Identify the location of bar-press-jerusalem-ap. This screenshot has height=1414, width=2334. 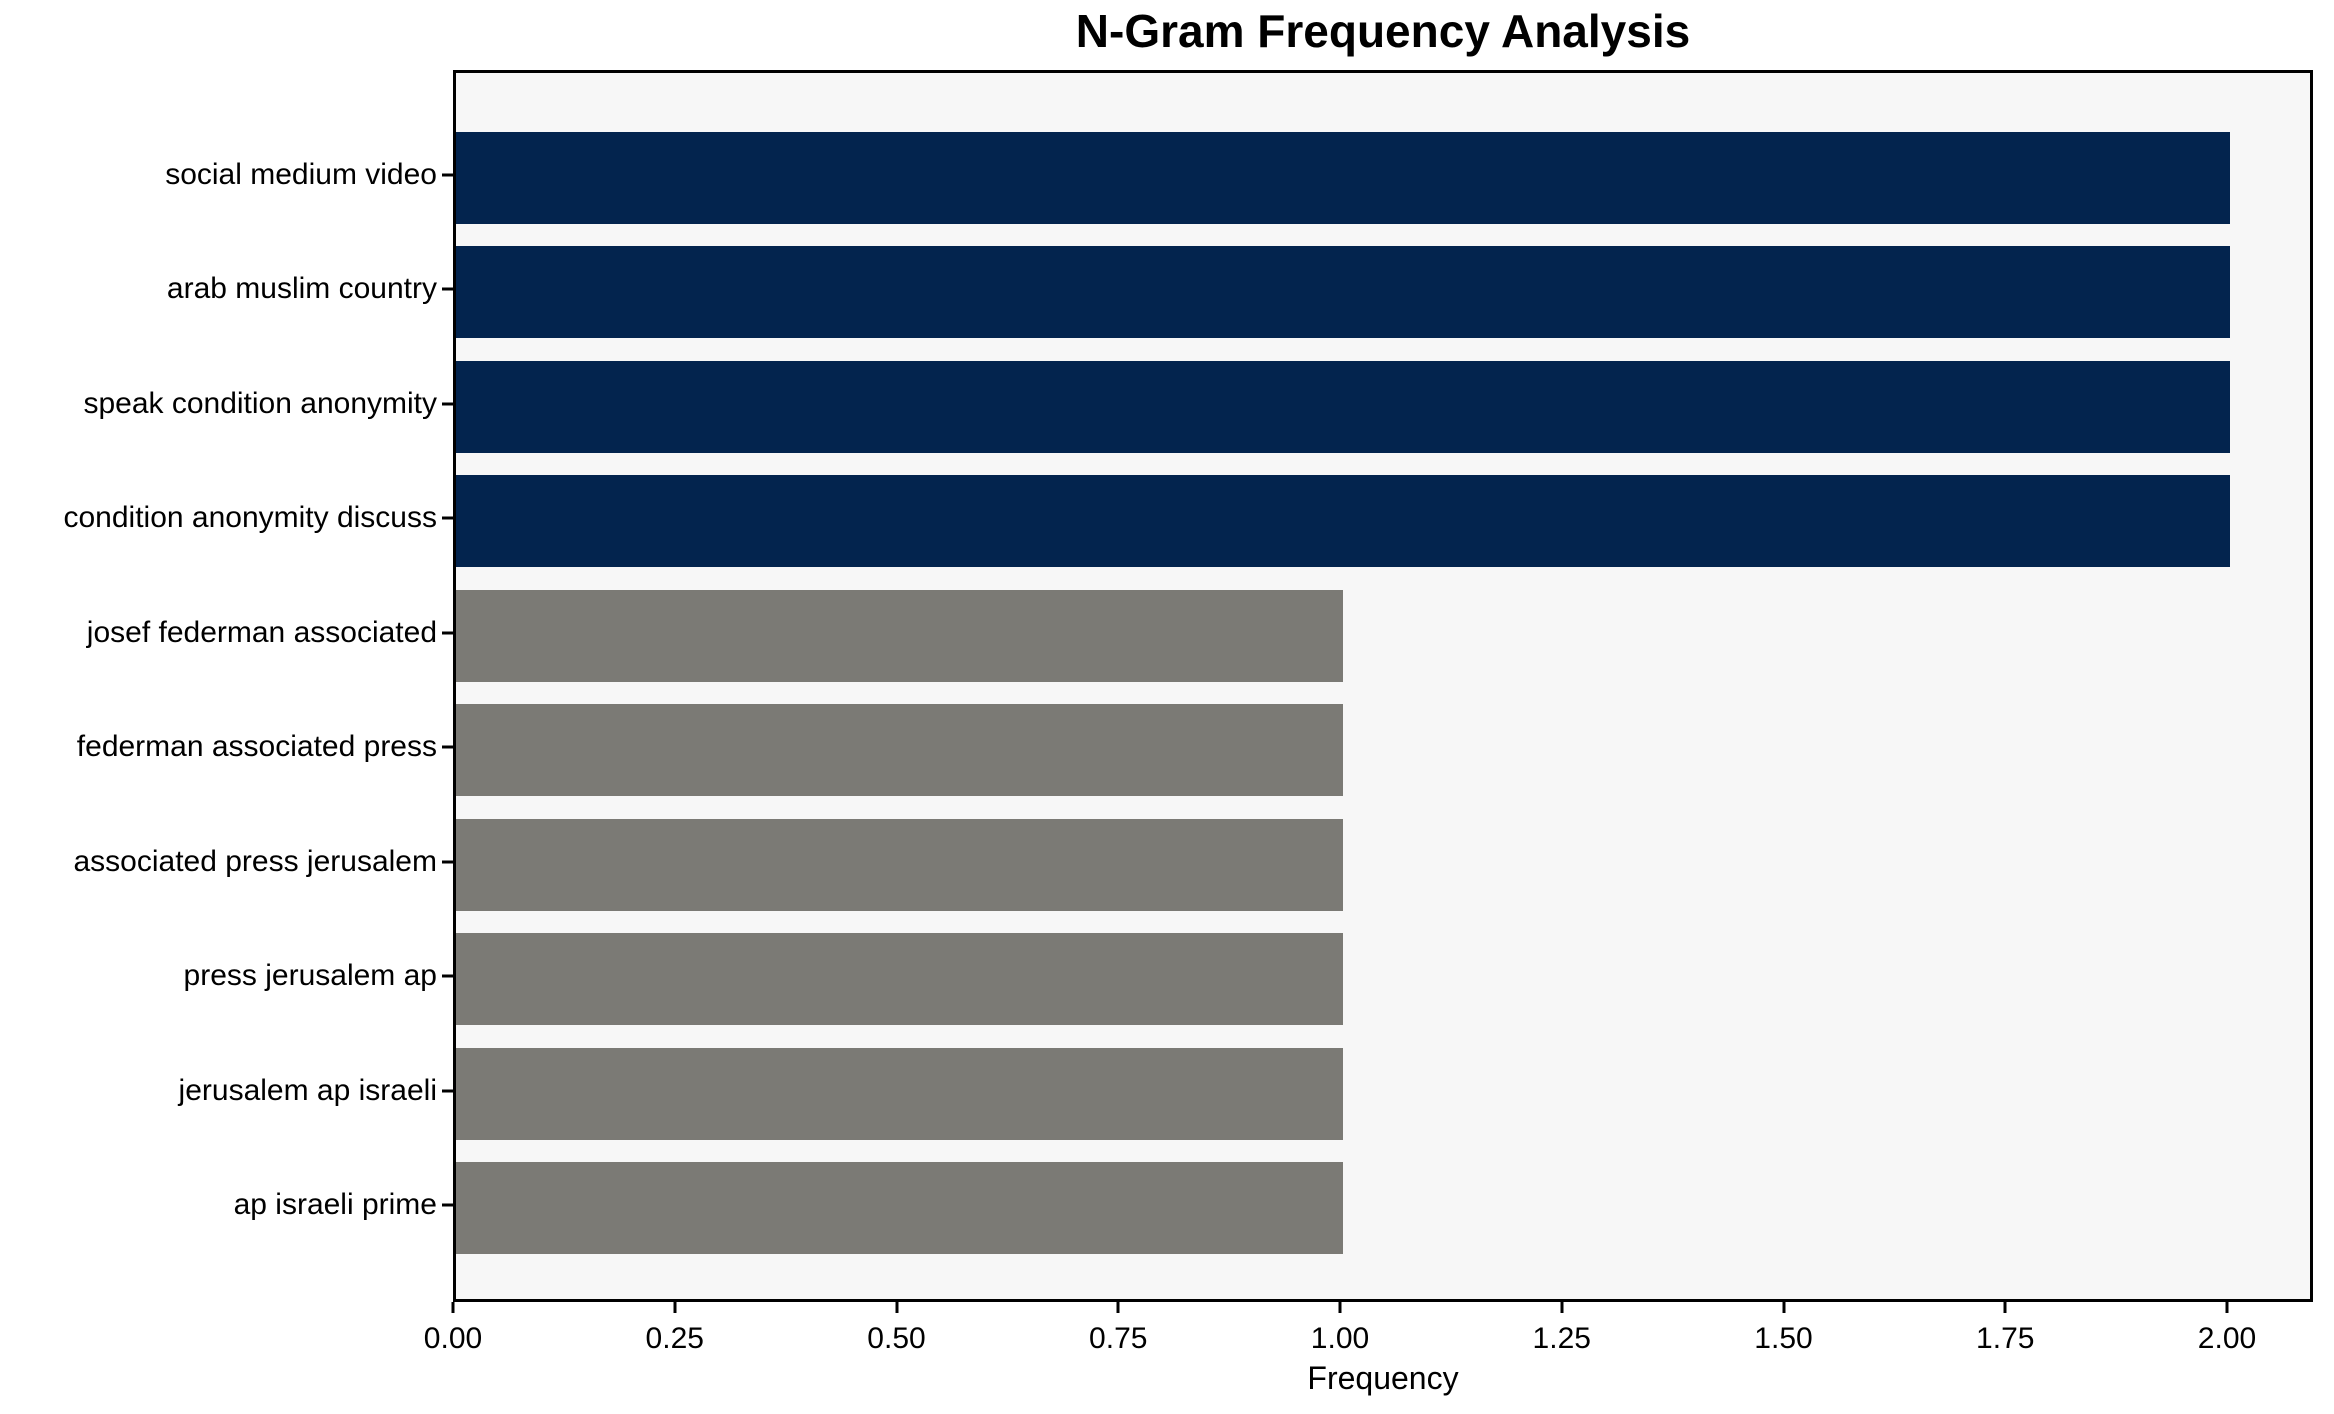
(899, 979).